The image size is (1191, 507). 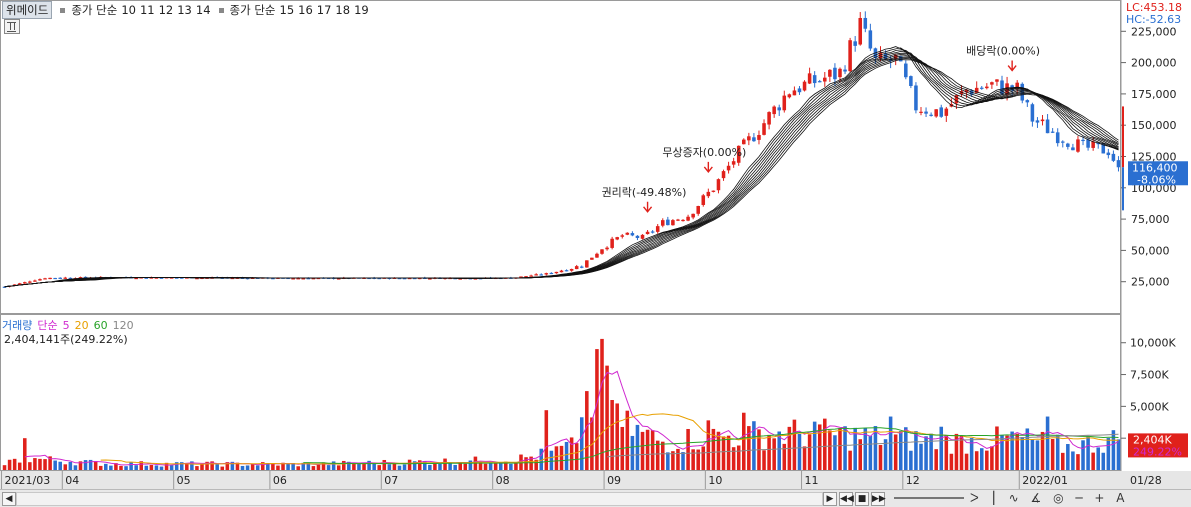 What do you see at coordinates (708, 167) in the screenshot?
I see `event-arrow-icon` at bounding box center [708, 167].